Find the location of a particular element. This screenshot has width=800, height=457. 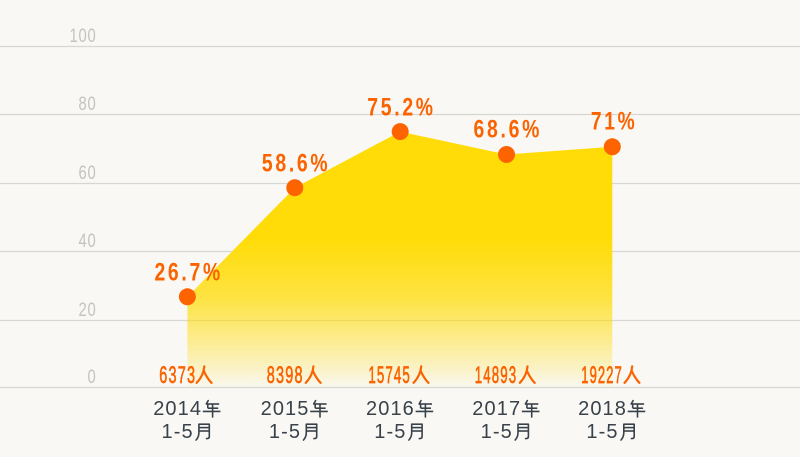

svg-text: 0 is located at coordinates (92, 377).